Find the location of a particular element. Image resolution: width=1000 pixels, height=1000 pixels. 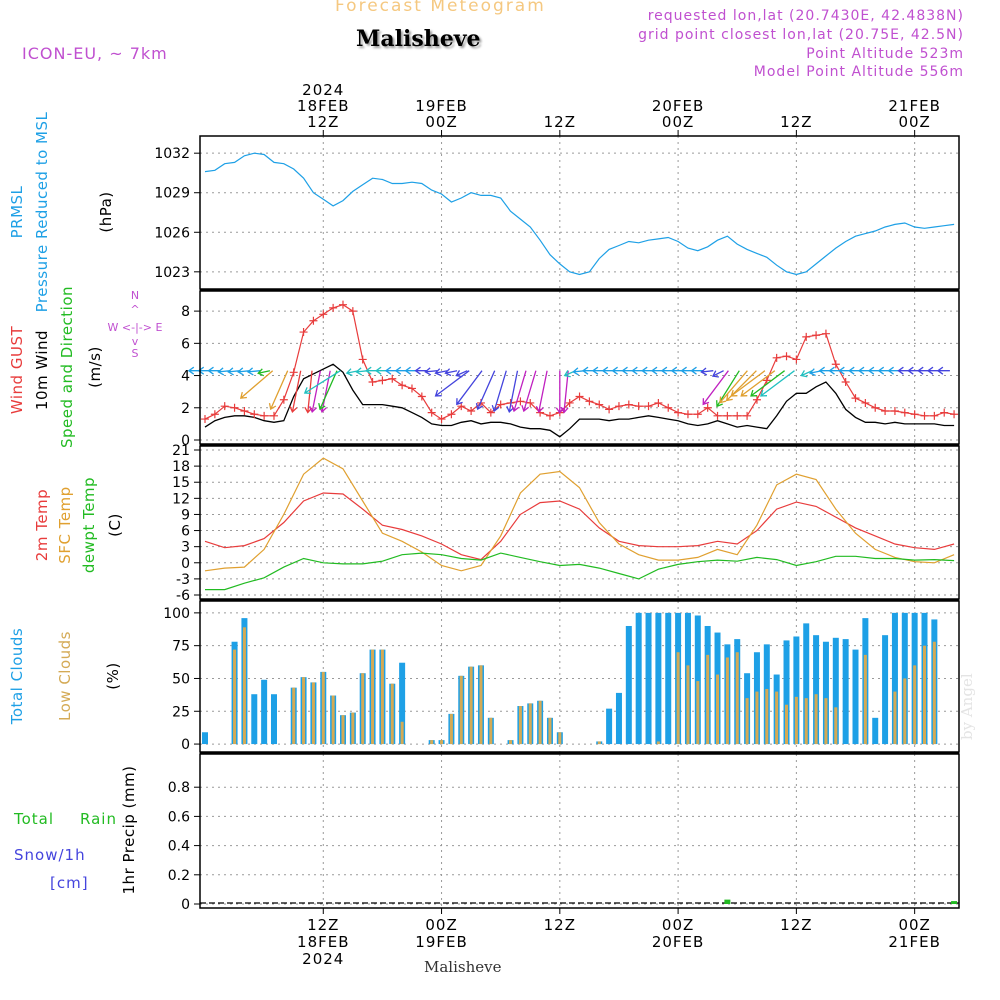

y-tick-label: 2 is located at coordinates (185, 409).